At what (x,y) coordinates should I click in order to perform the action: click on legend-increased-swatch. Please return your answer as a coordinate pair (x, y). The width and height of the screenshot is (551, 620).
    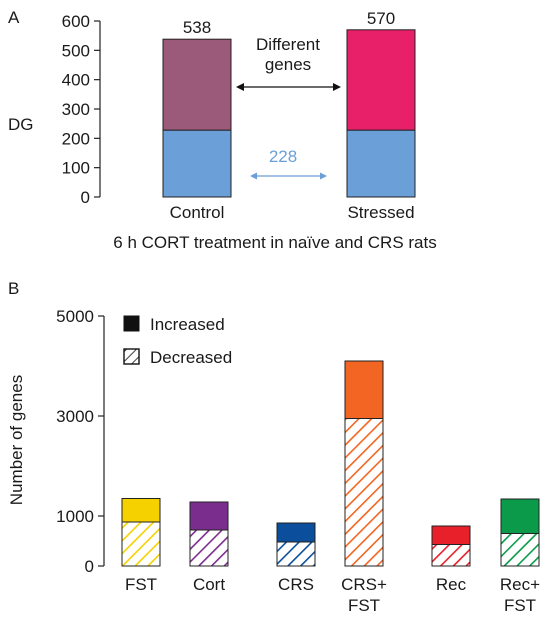
    Looking at the image, I should click on (131, 323).